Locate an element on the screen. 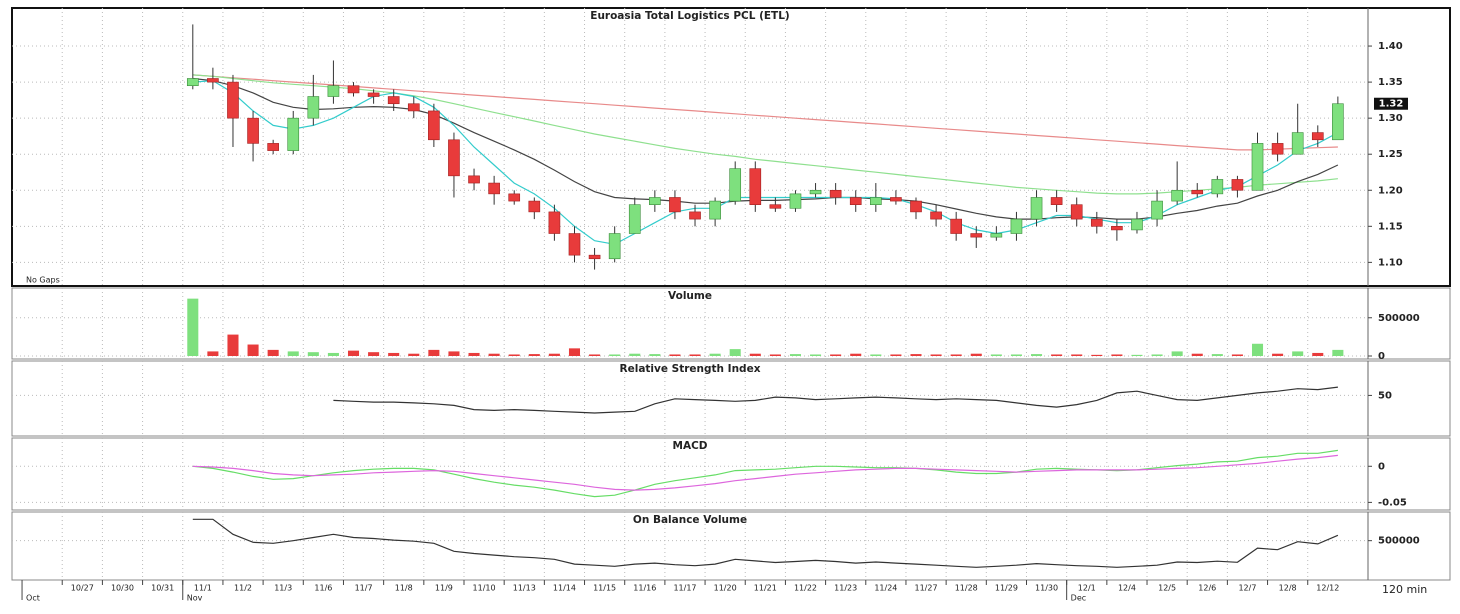 The image size is (1460, 614). panel-frame is located at coordinates (731, 546).